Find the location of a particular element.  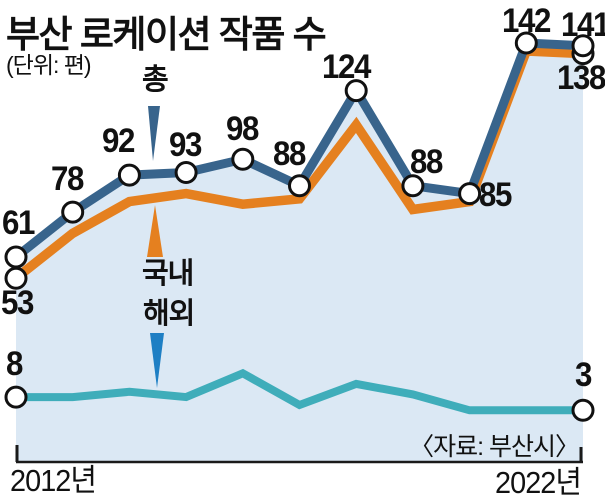

value-label-overseas-2022: 3 is located at coordinates (583, 375).